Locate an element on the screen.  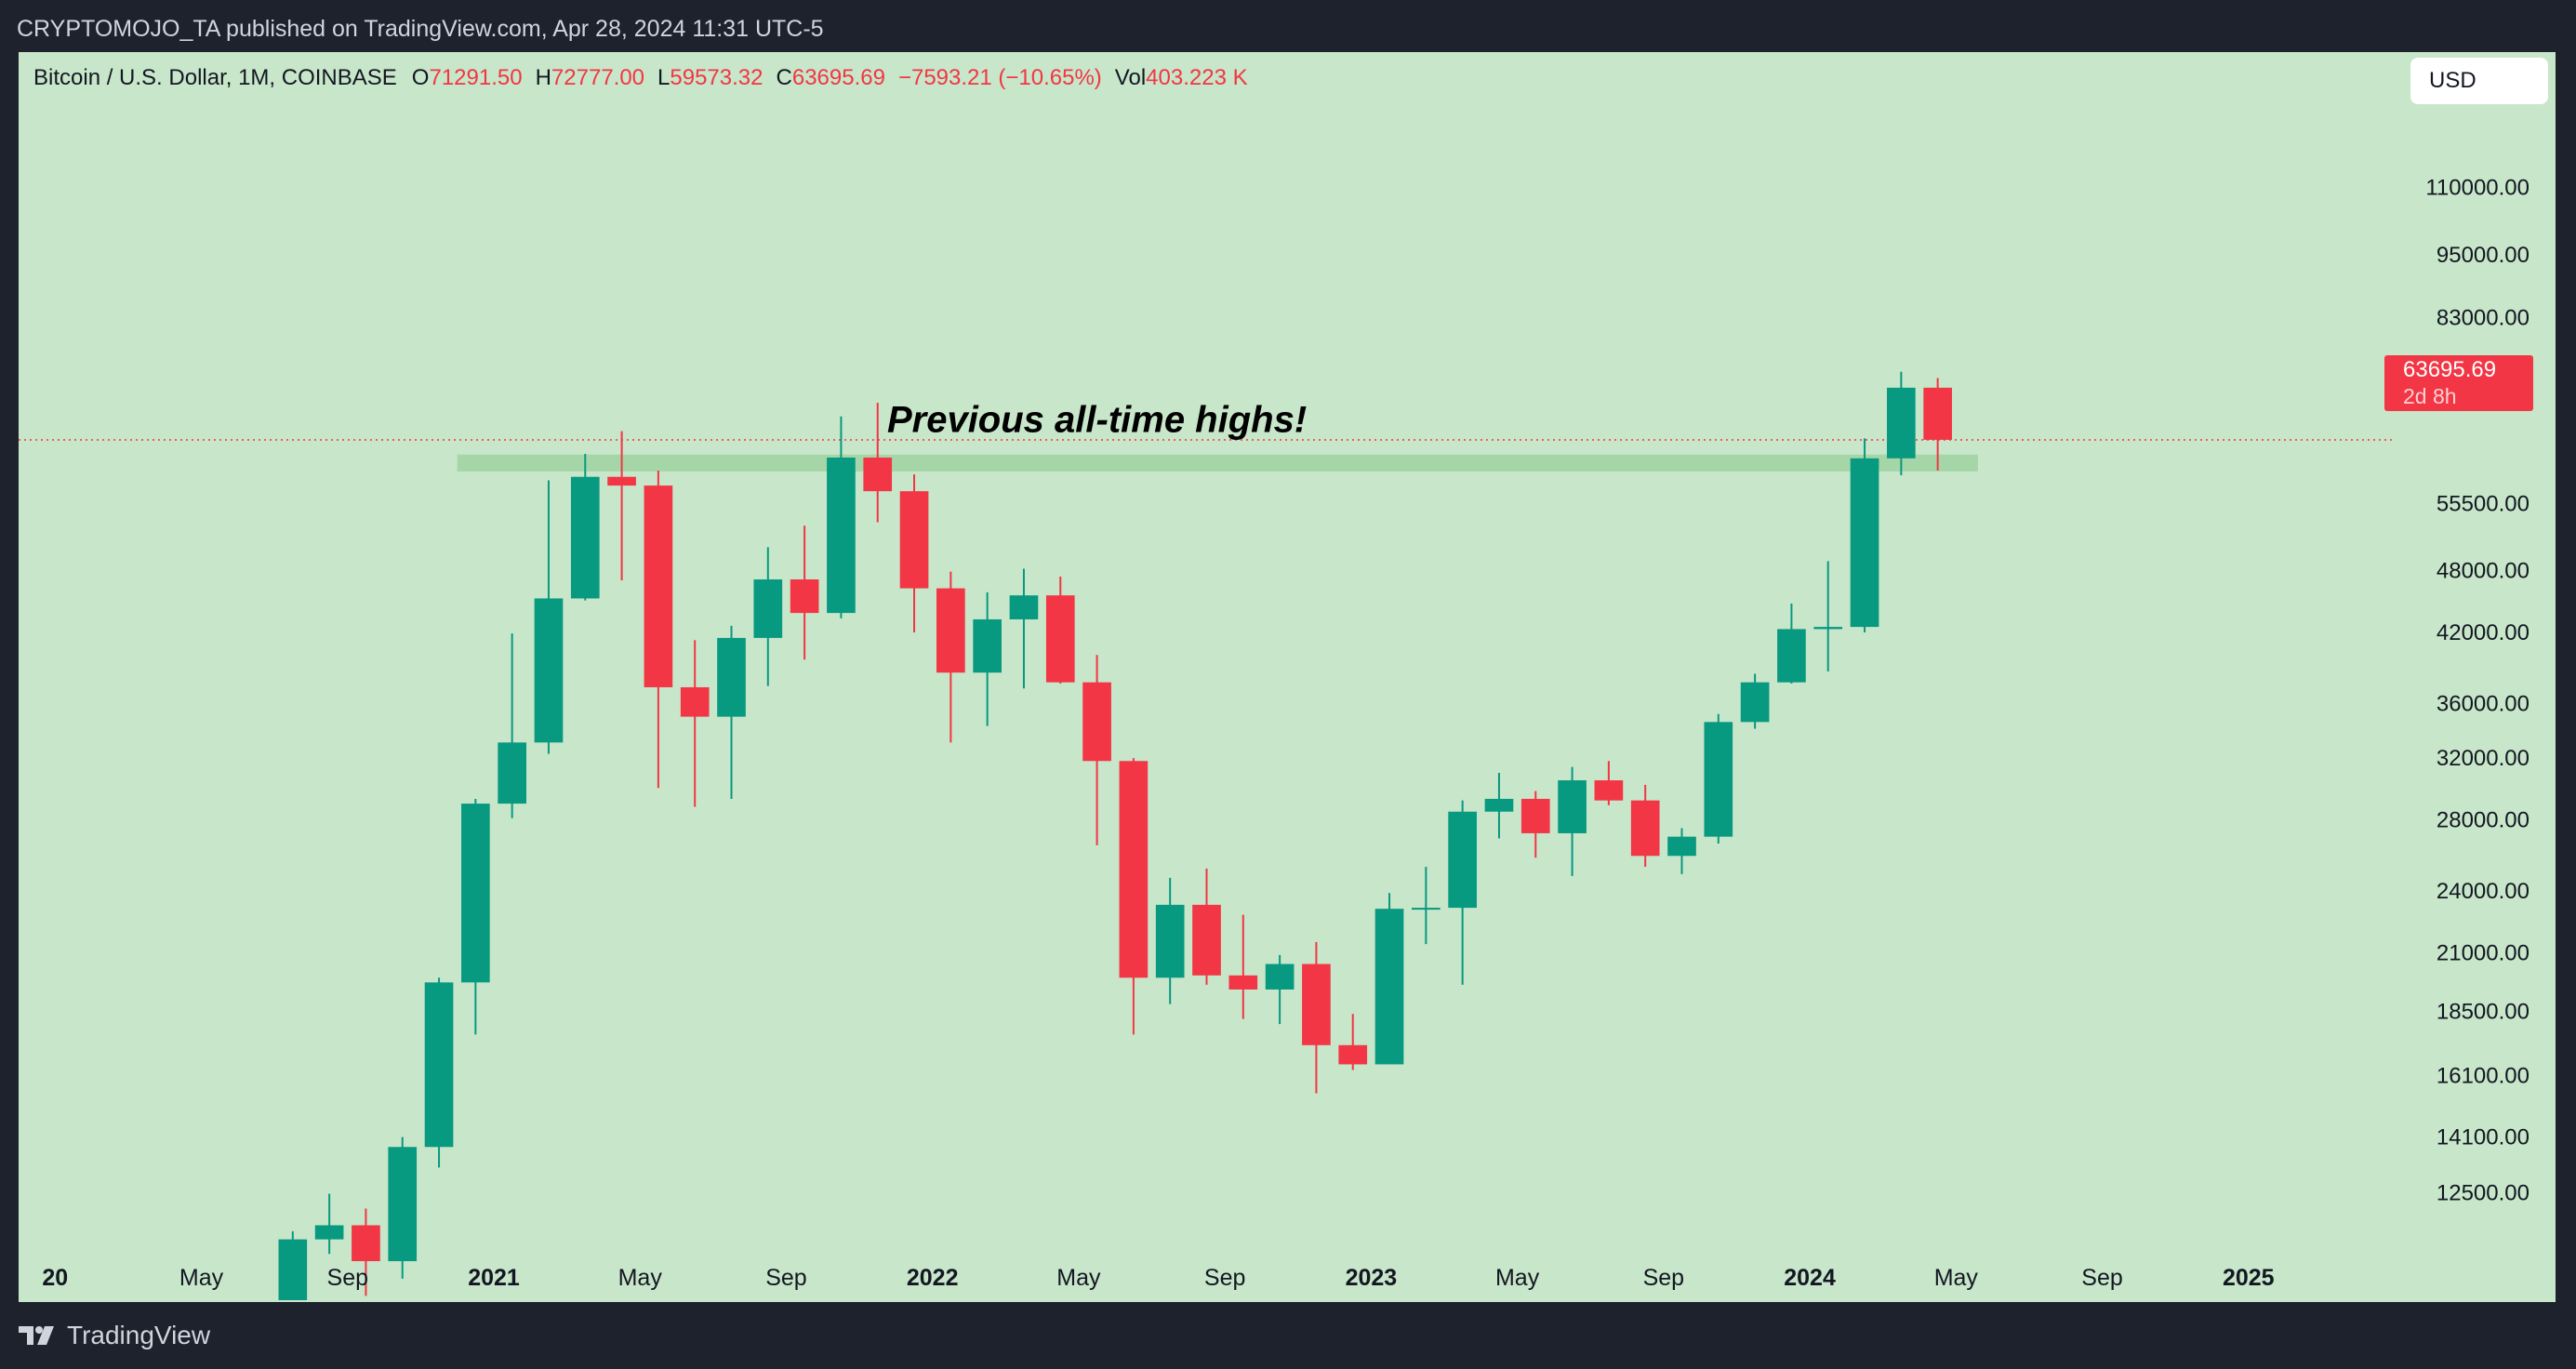
x-tick-label: 20 is located at coordinates (55, 1278).